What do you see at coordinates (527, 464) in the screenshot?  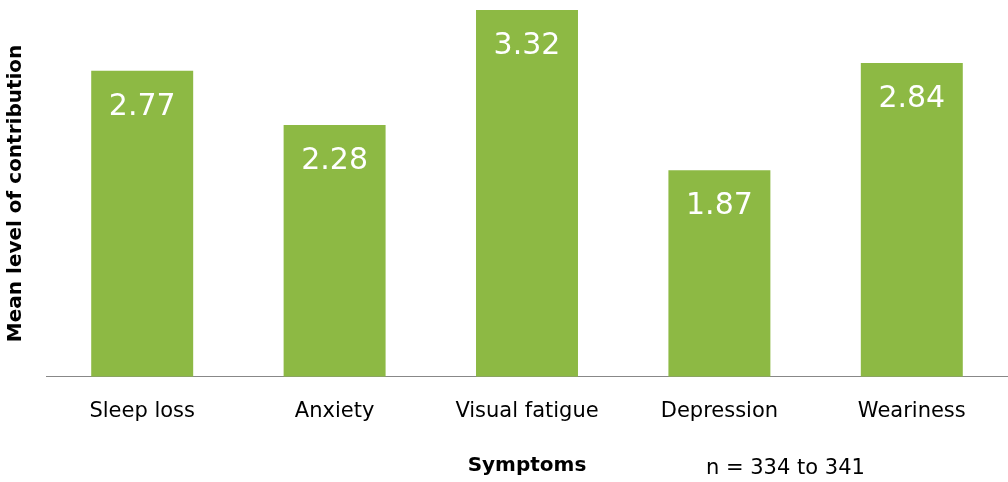 I see `x-axis-title: Symptoms` at bounding box center [527, 464].